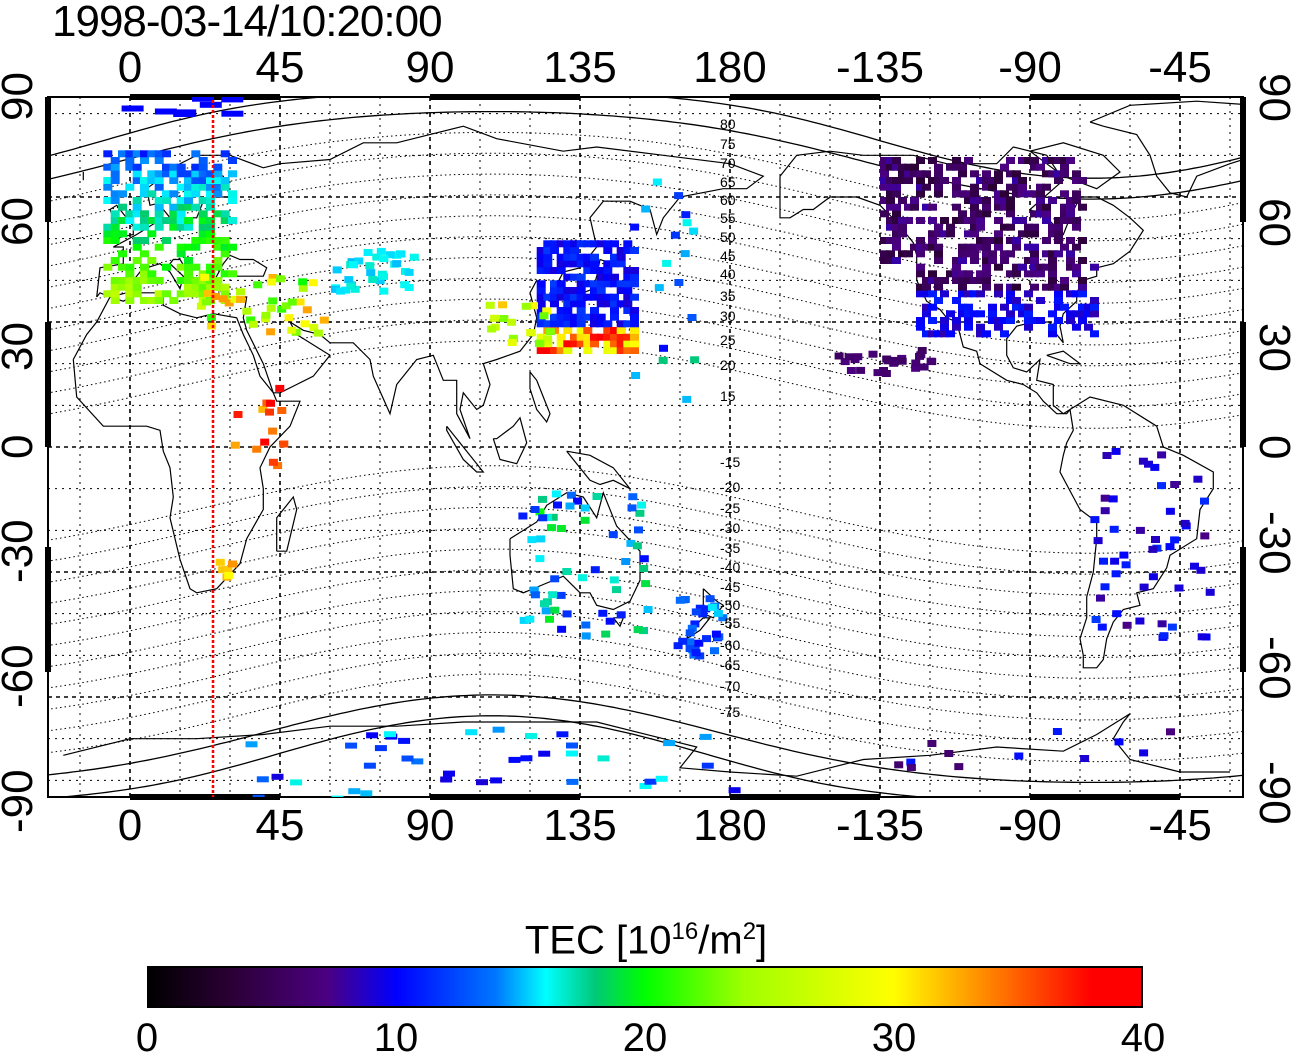 The image size is (1292, 1060). Describe the element at coordinates (730, 508) in the screenshot. I see `contour-label: -25` at that location.